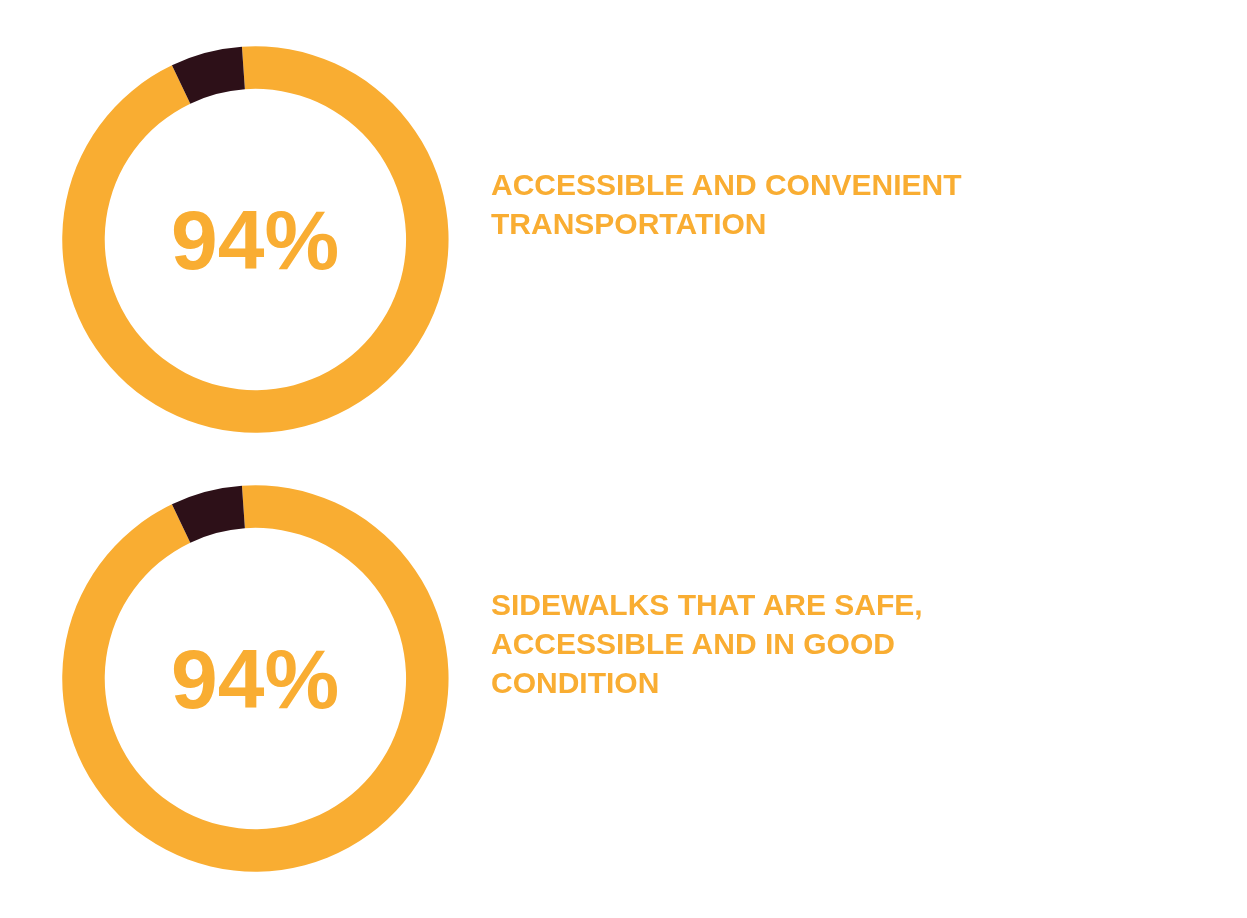 The image size is (1247, 918). What do you see at coordinates (726, 204) in the screenshot?
I see `text: ACCESSIBLE AND CONVENIENT TRANSPORTATION` at bounding box center [726, 204].